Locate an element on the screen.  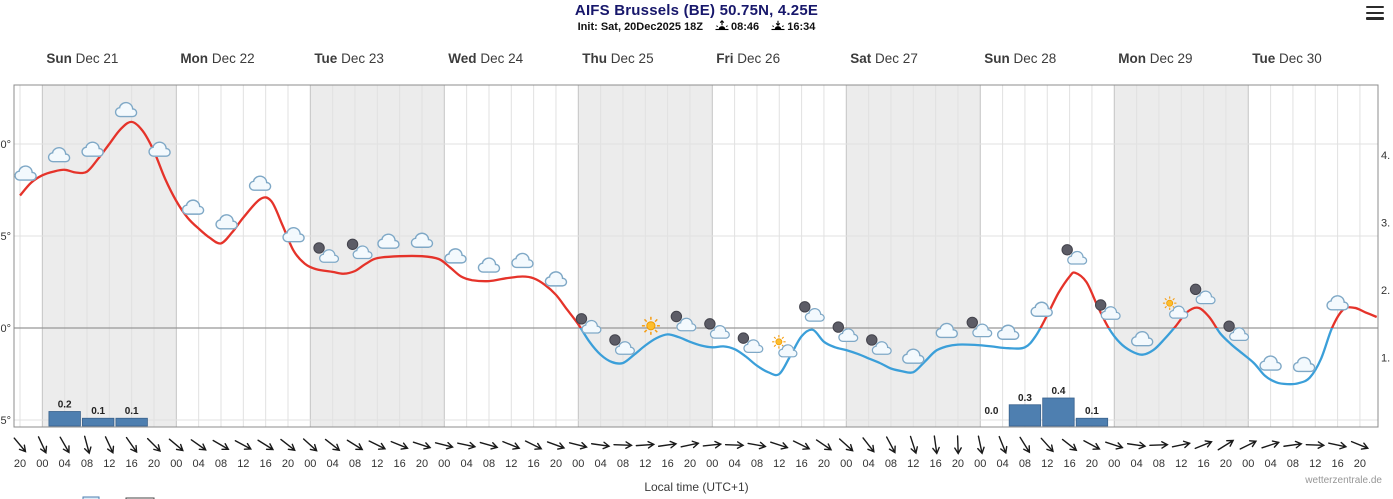
day-label: Thu Dec 25 is located at coordinates (617, 58).